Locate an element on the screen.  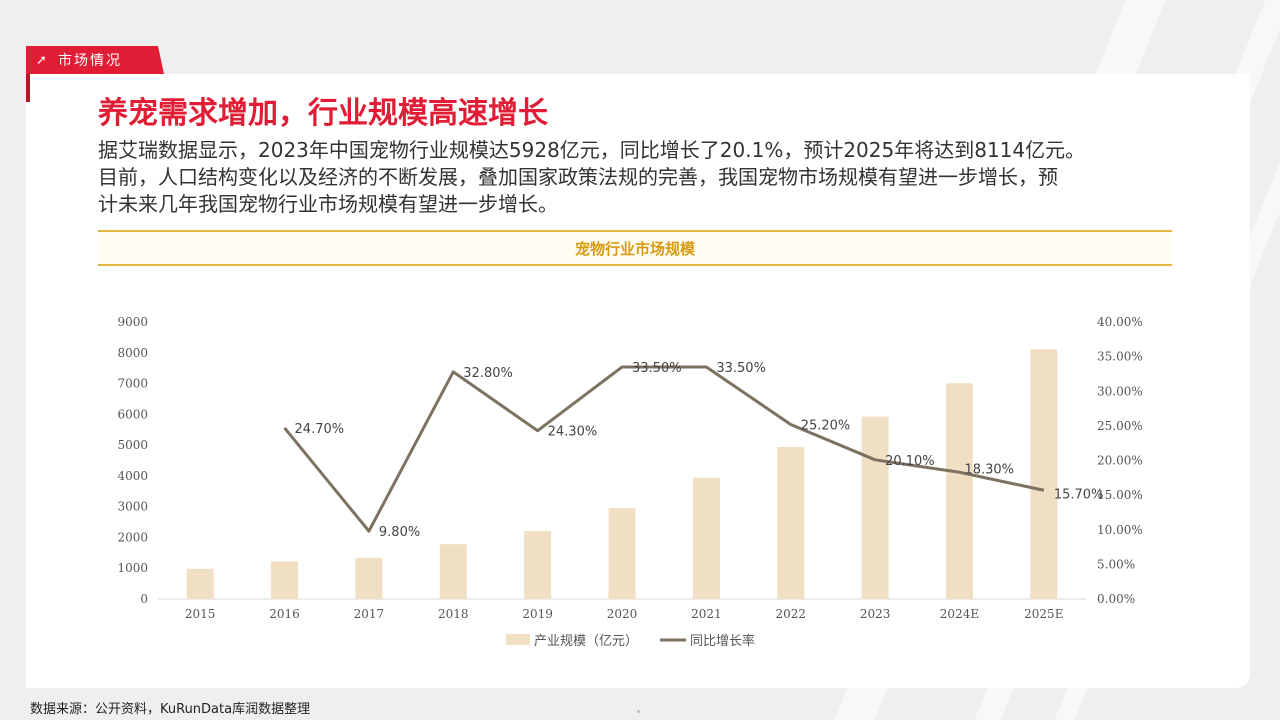
x-tick-label: 2019 is located at coordinates (537, 614).